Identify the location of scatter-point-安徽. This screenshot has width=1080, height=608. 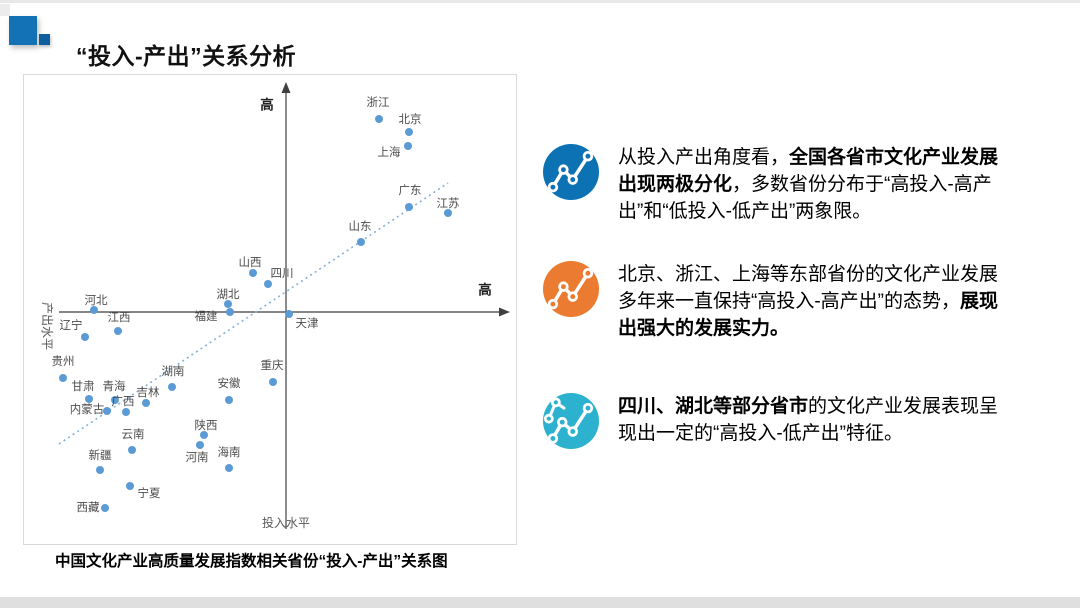
(229, 400).